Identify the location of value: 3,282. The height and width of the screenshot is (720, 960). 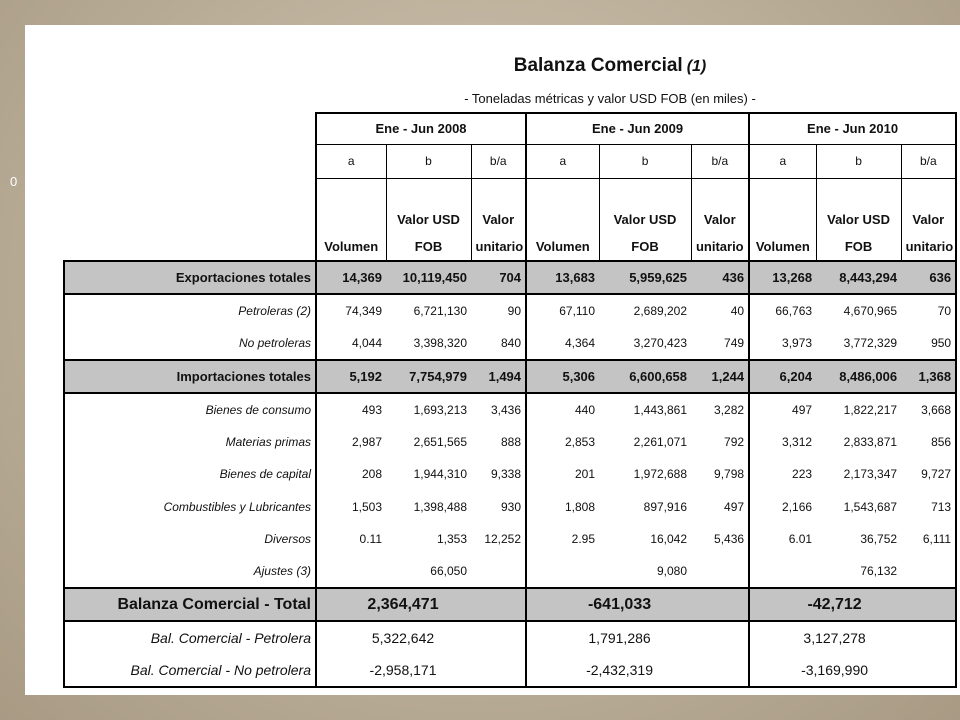
(721, 409).